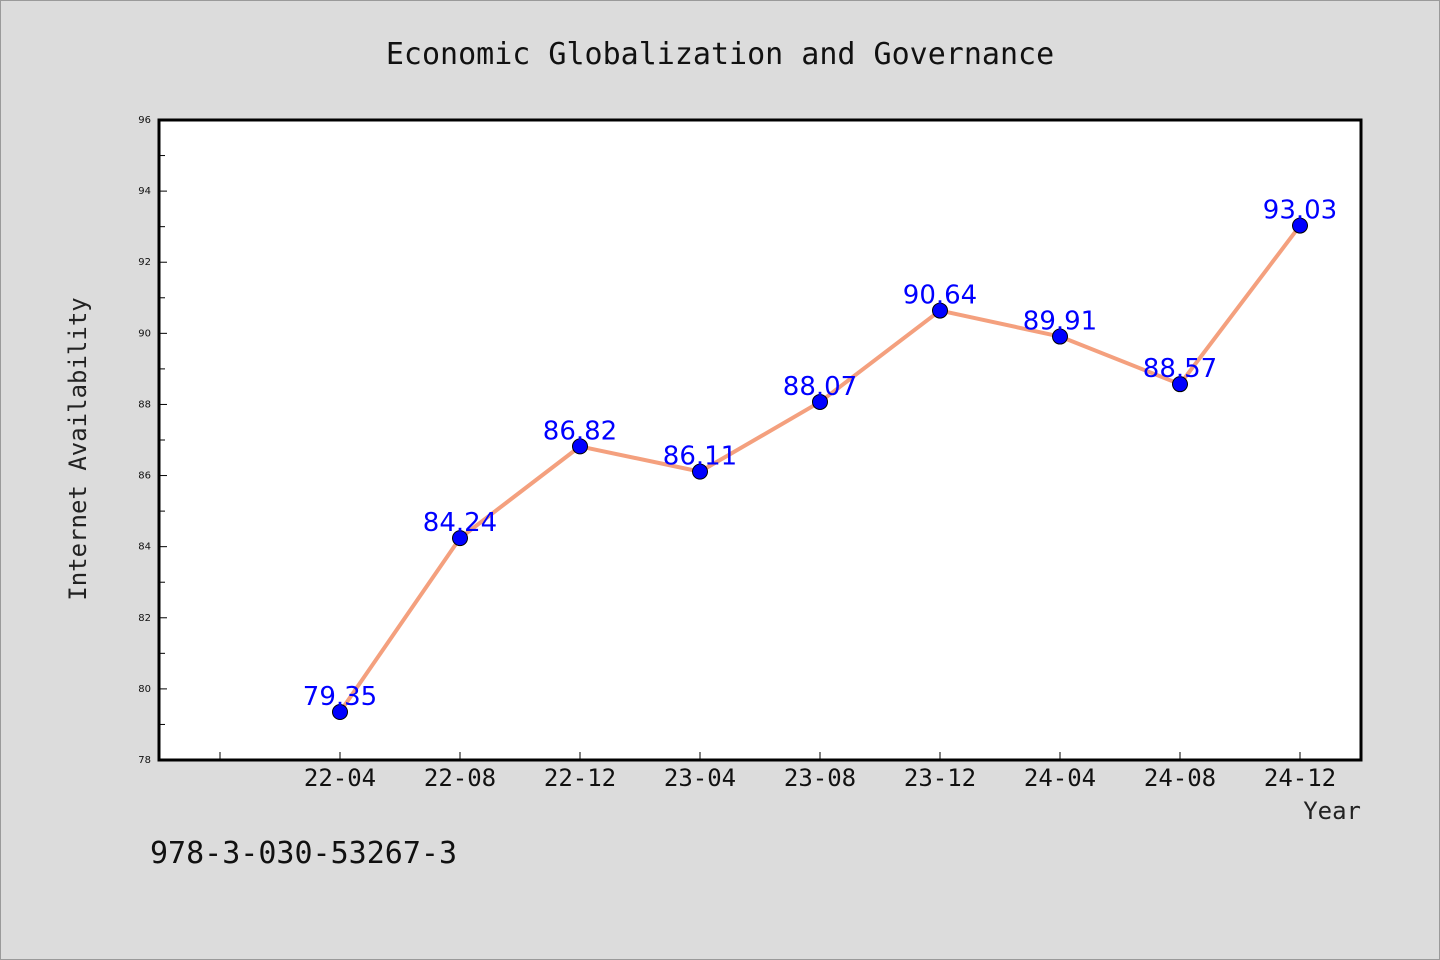  What do you see at coordinates (303, 853) in the screenshot?
I see `isbn-footer: 978-3-030-53267-3` at bounding box center [303, 853].